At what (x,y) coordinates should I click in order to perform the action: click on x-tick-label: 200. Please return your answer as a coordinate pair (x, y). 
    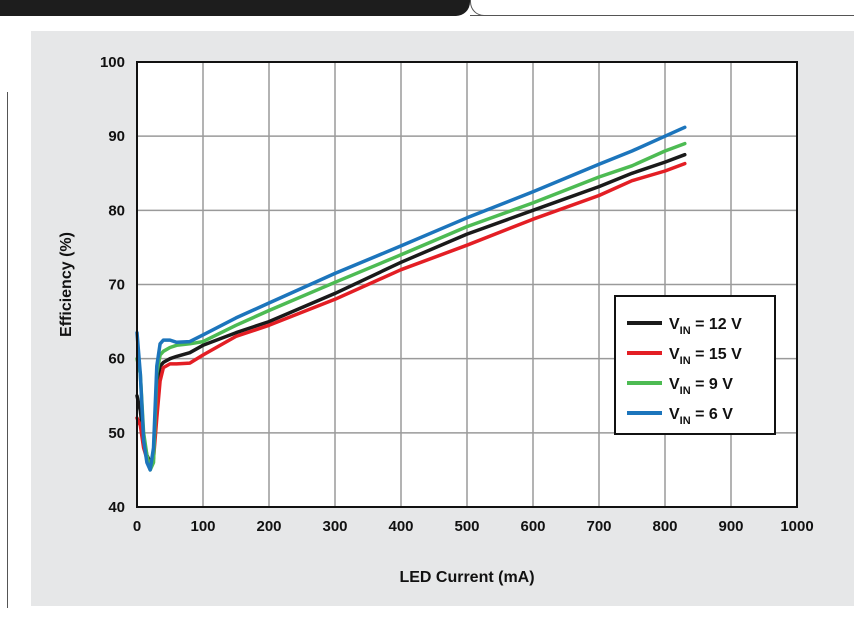
    Looking at the image, I should click on (268, 526).